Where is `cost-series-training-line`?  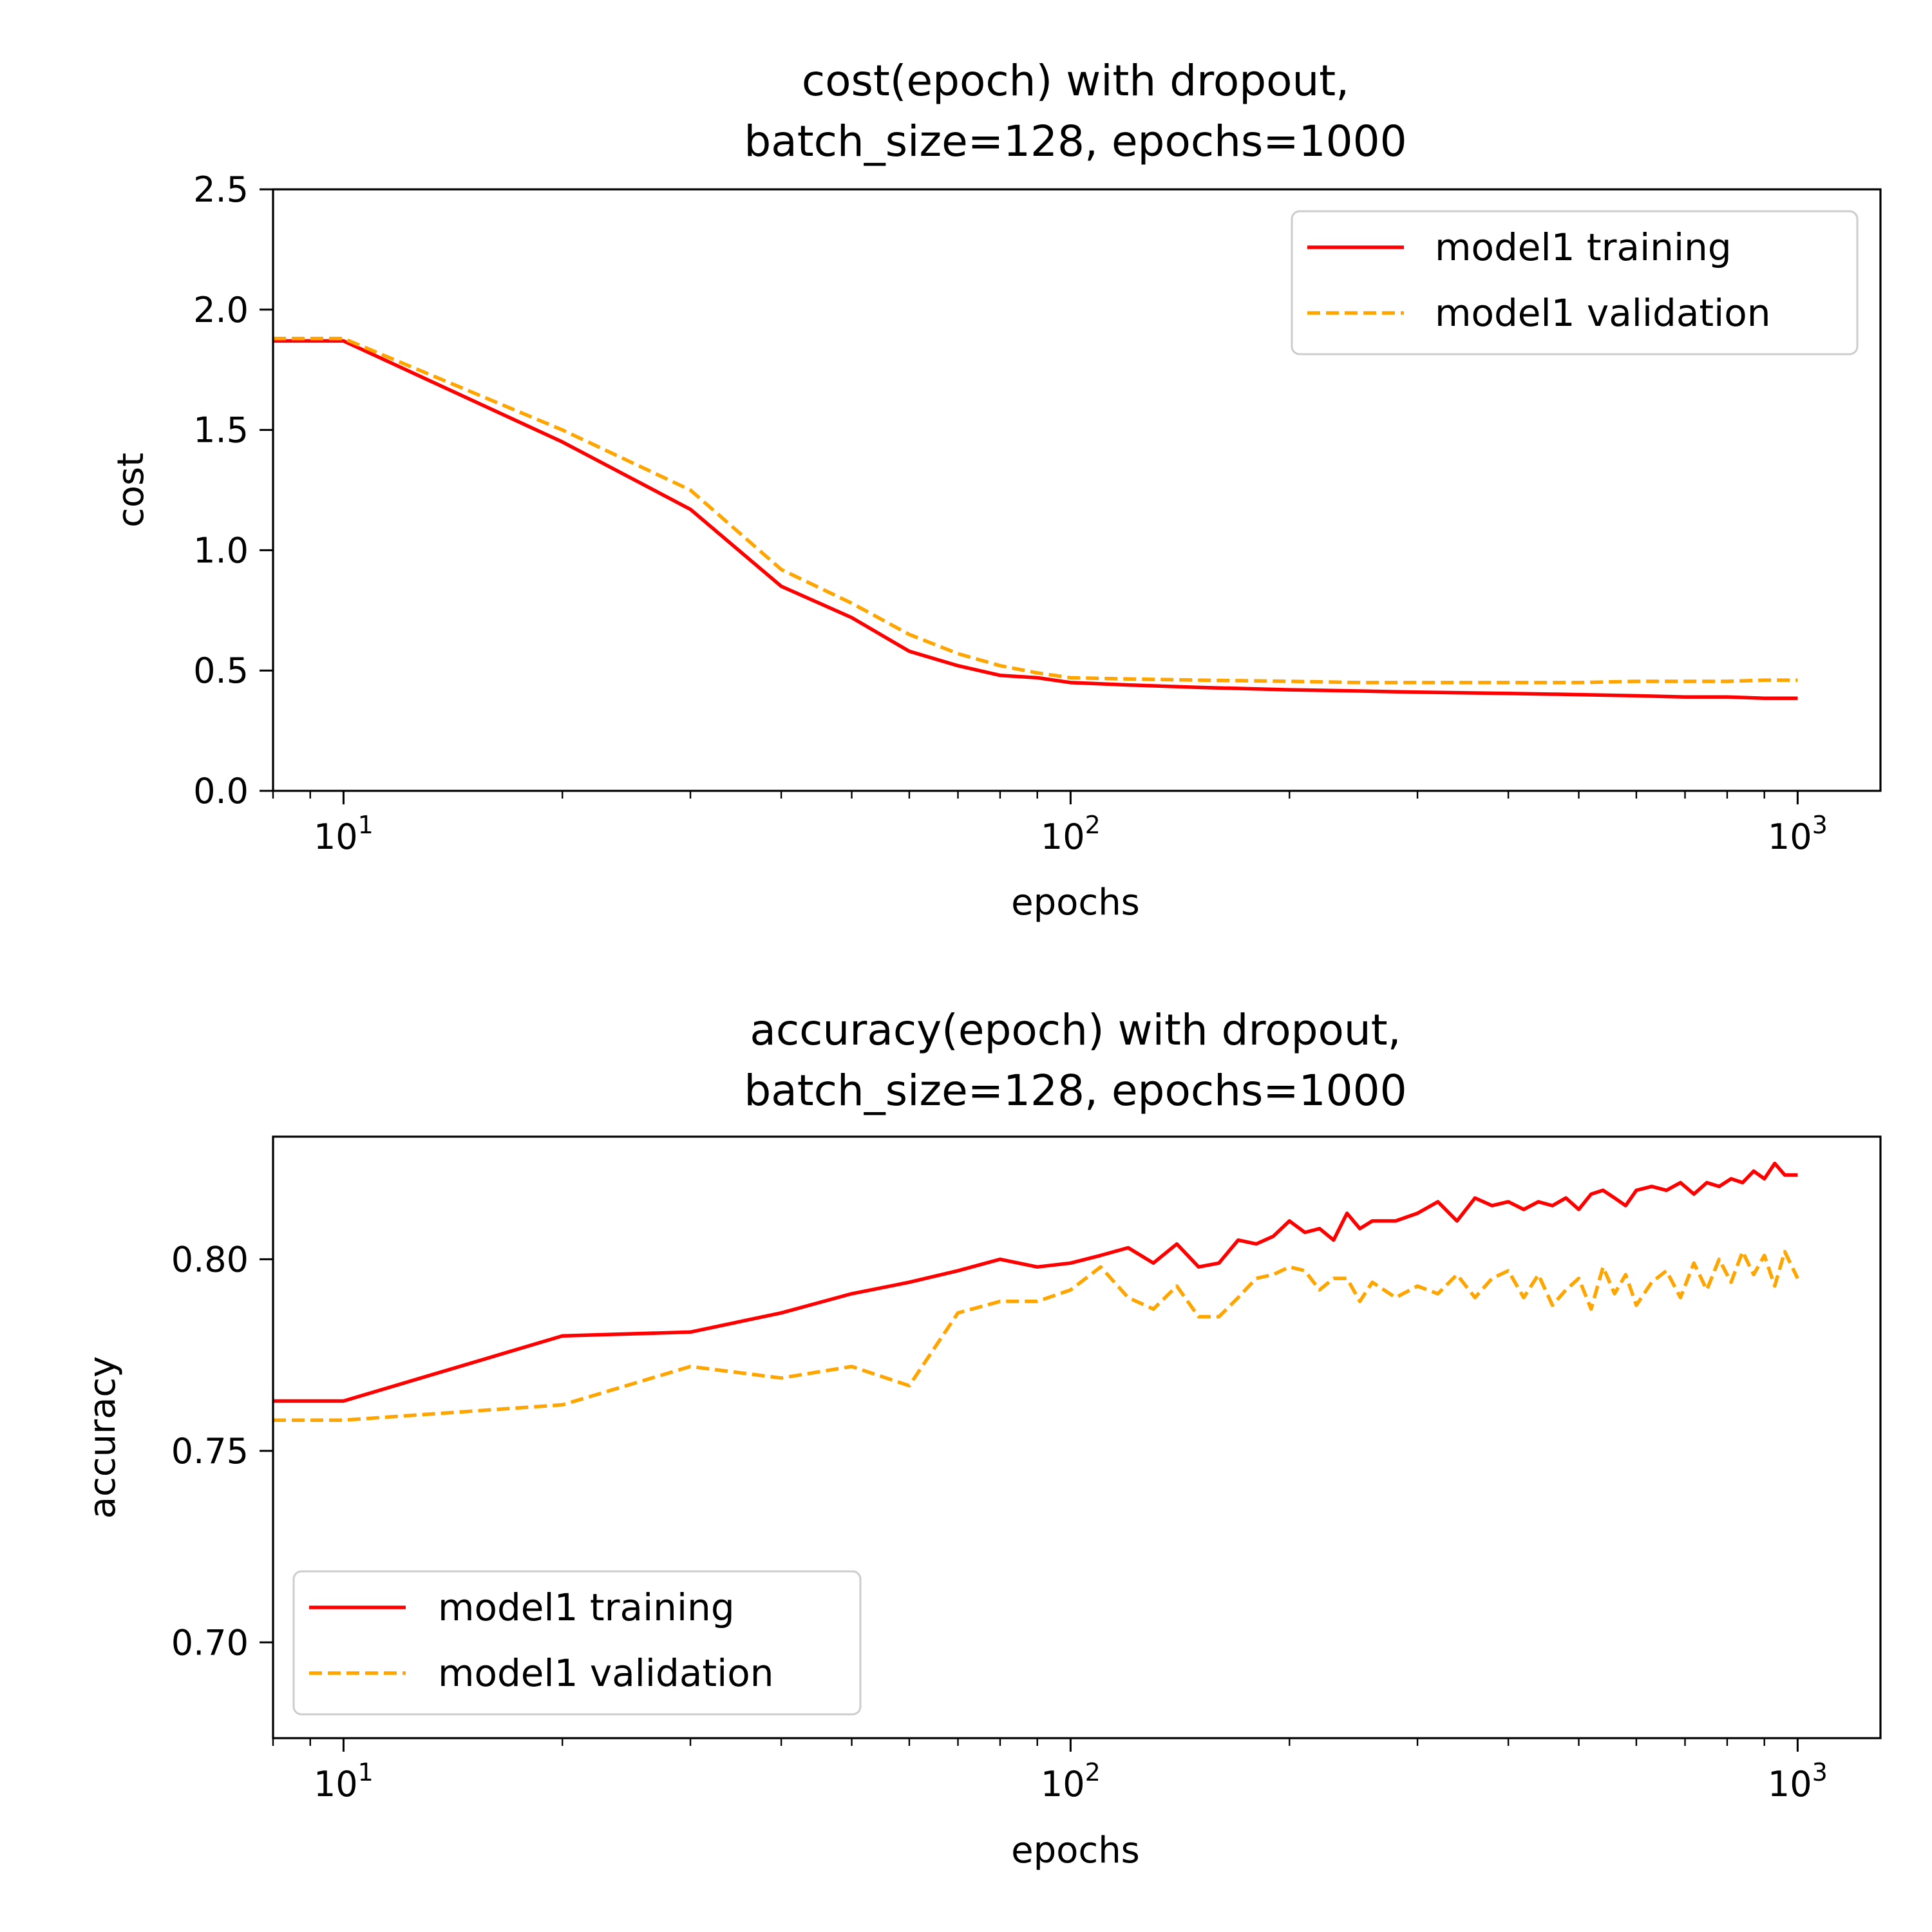 cost-series-training-line is located at coordinates (1035, 519).